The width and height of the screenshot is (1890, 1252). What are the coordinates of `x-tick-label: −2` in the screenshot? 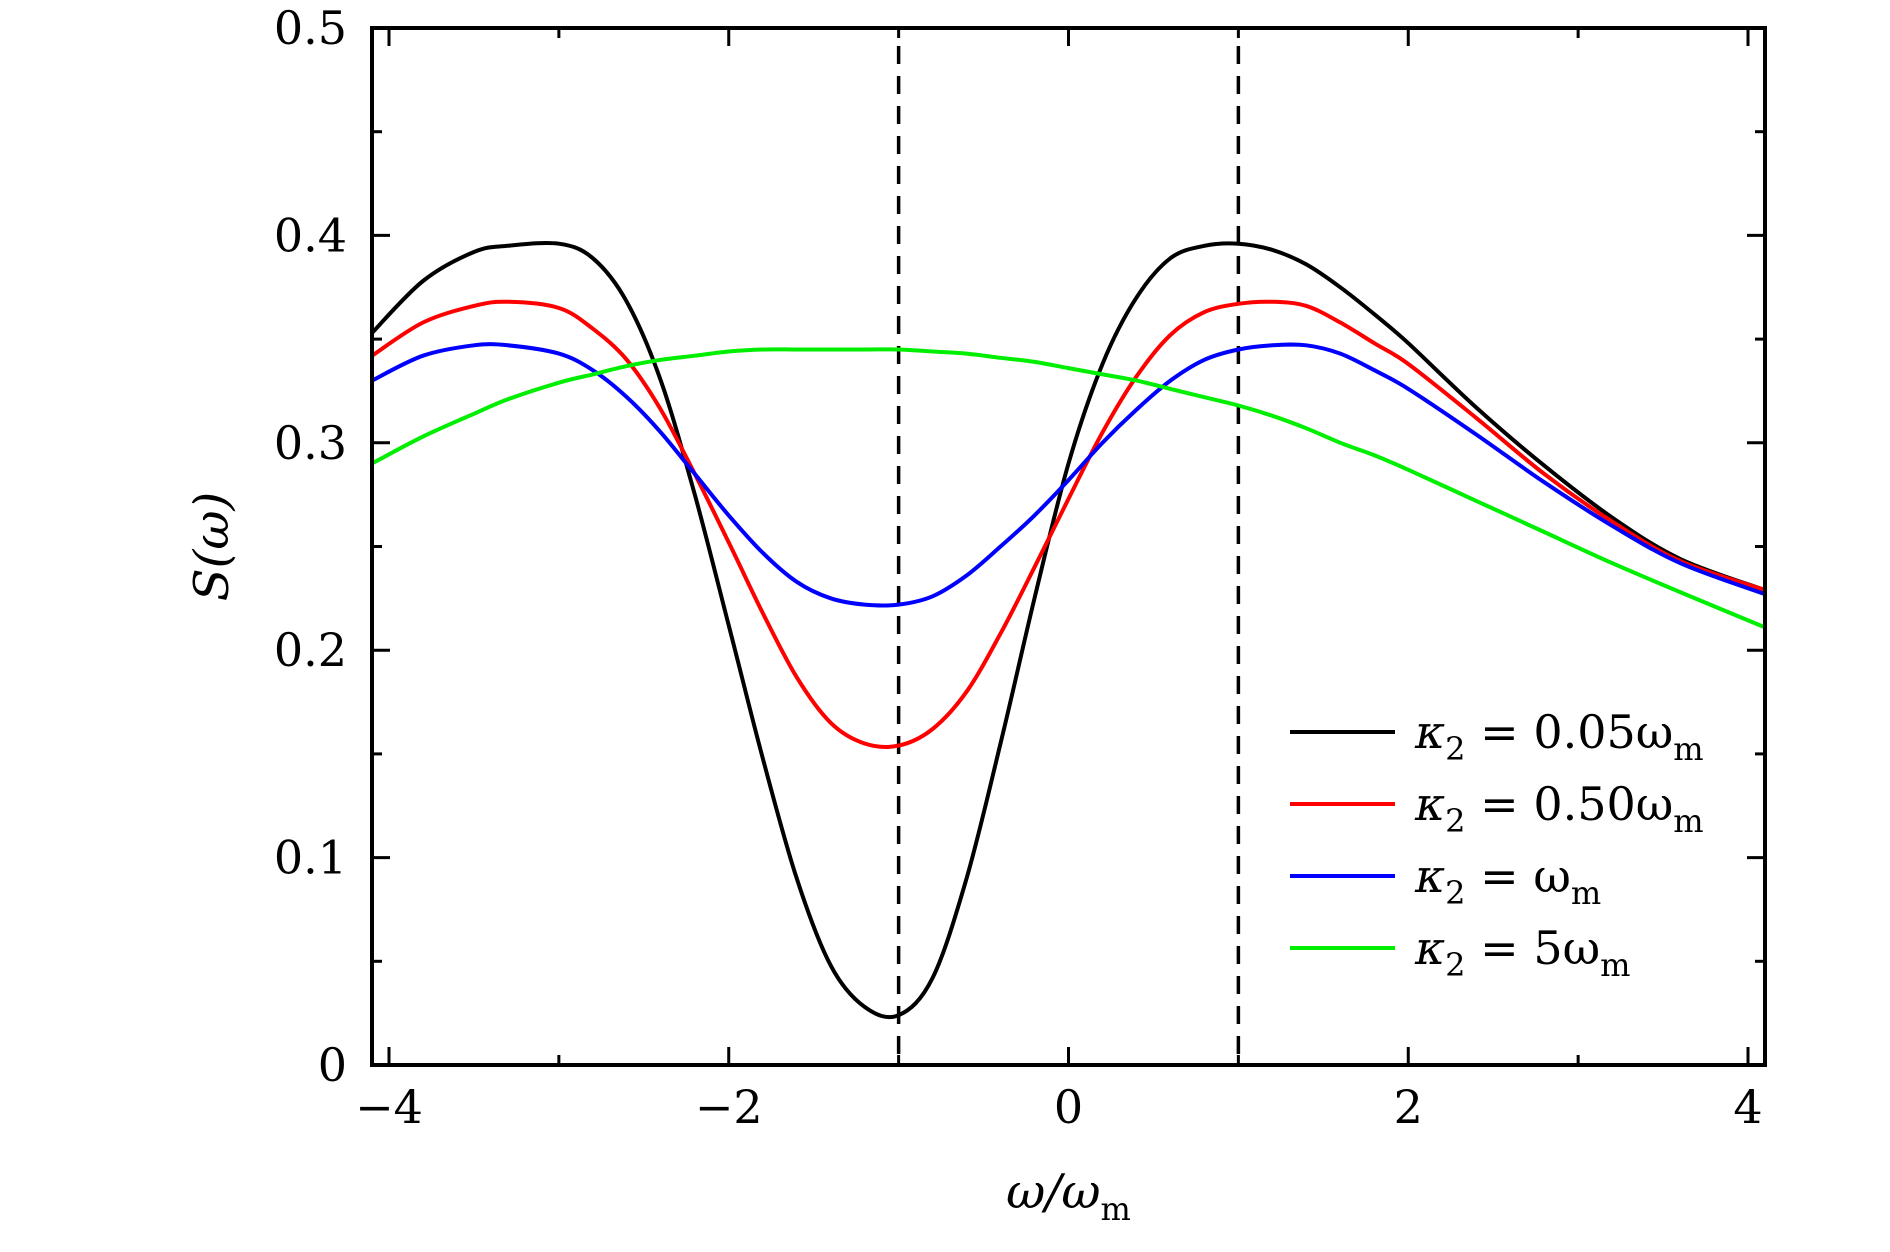 It's located at (729, 1107).